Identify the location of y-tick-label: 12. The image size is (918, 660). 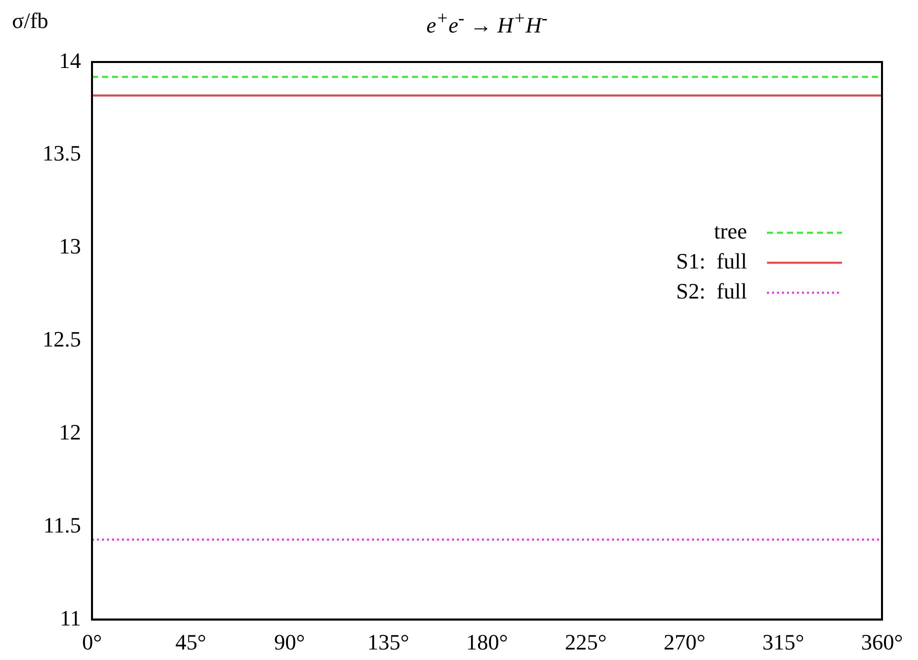
(70, 432).